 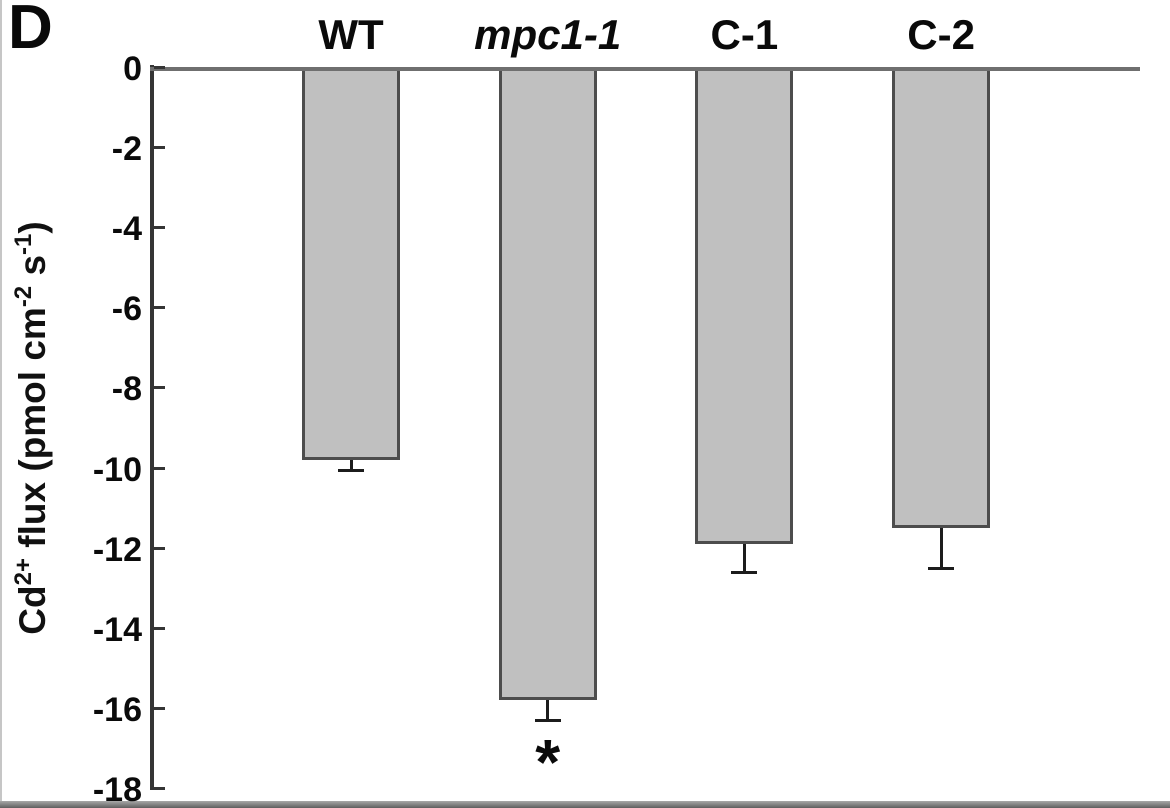 I want to click on y-tick-label: -2, so click(x=126, y=149).